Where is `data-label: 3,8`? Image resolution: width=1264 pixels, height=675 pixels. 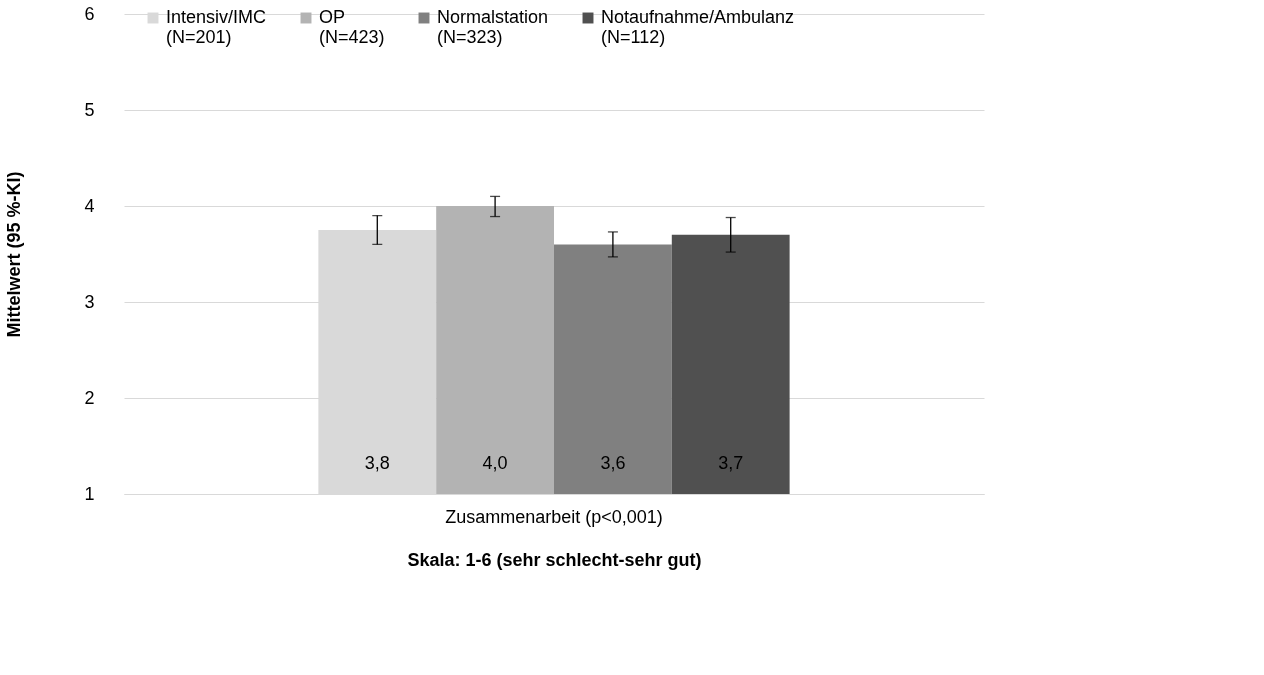
data-label: 3,8 is located at coordinates (377, 463).